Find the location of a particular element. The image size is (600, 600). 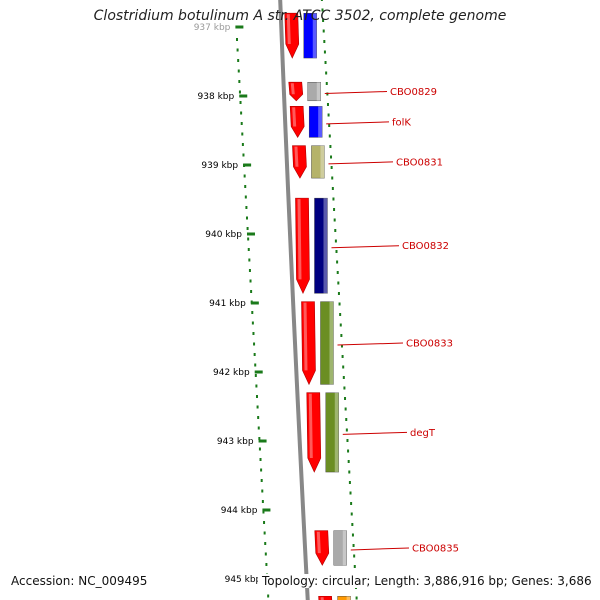

gene-label: folK is located at coordinates (401, 122).